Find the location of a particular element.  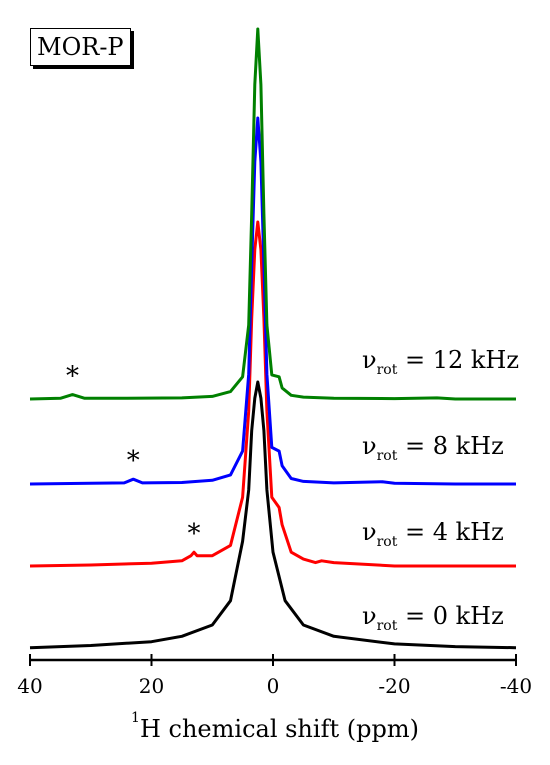

series-label: νrot = 0 kHz is located at coordinates (433, 618).